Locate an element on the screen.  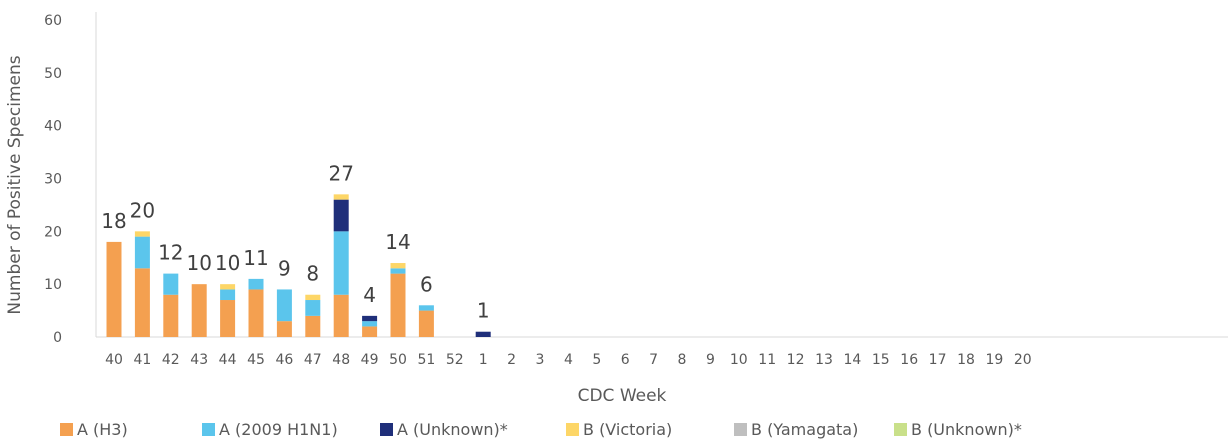
x-tick-label: 4 is located at coordinates (568, 360).